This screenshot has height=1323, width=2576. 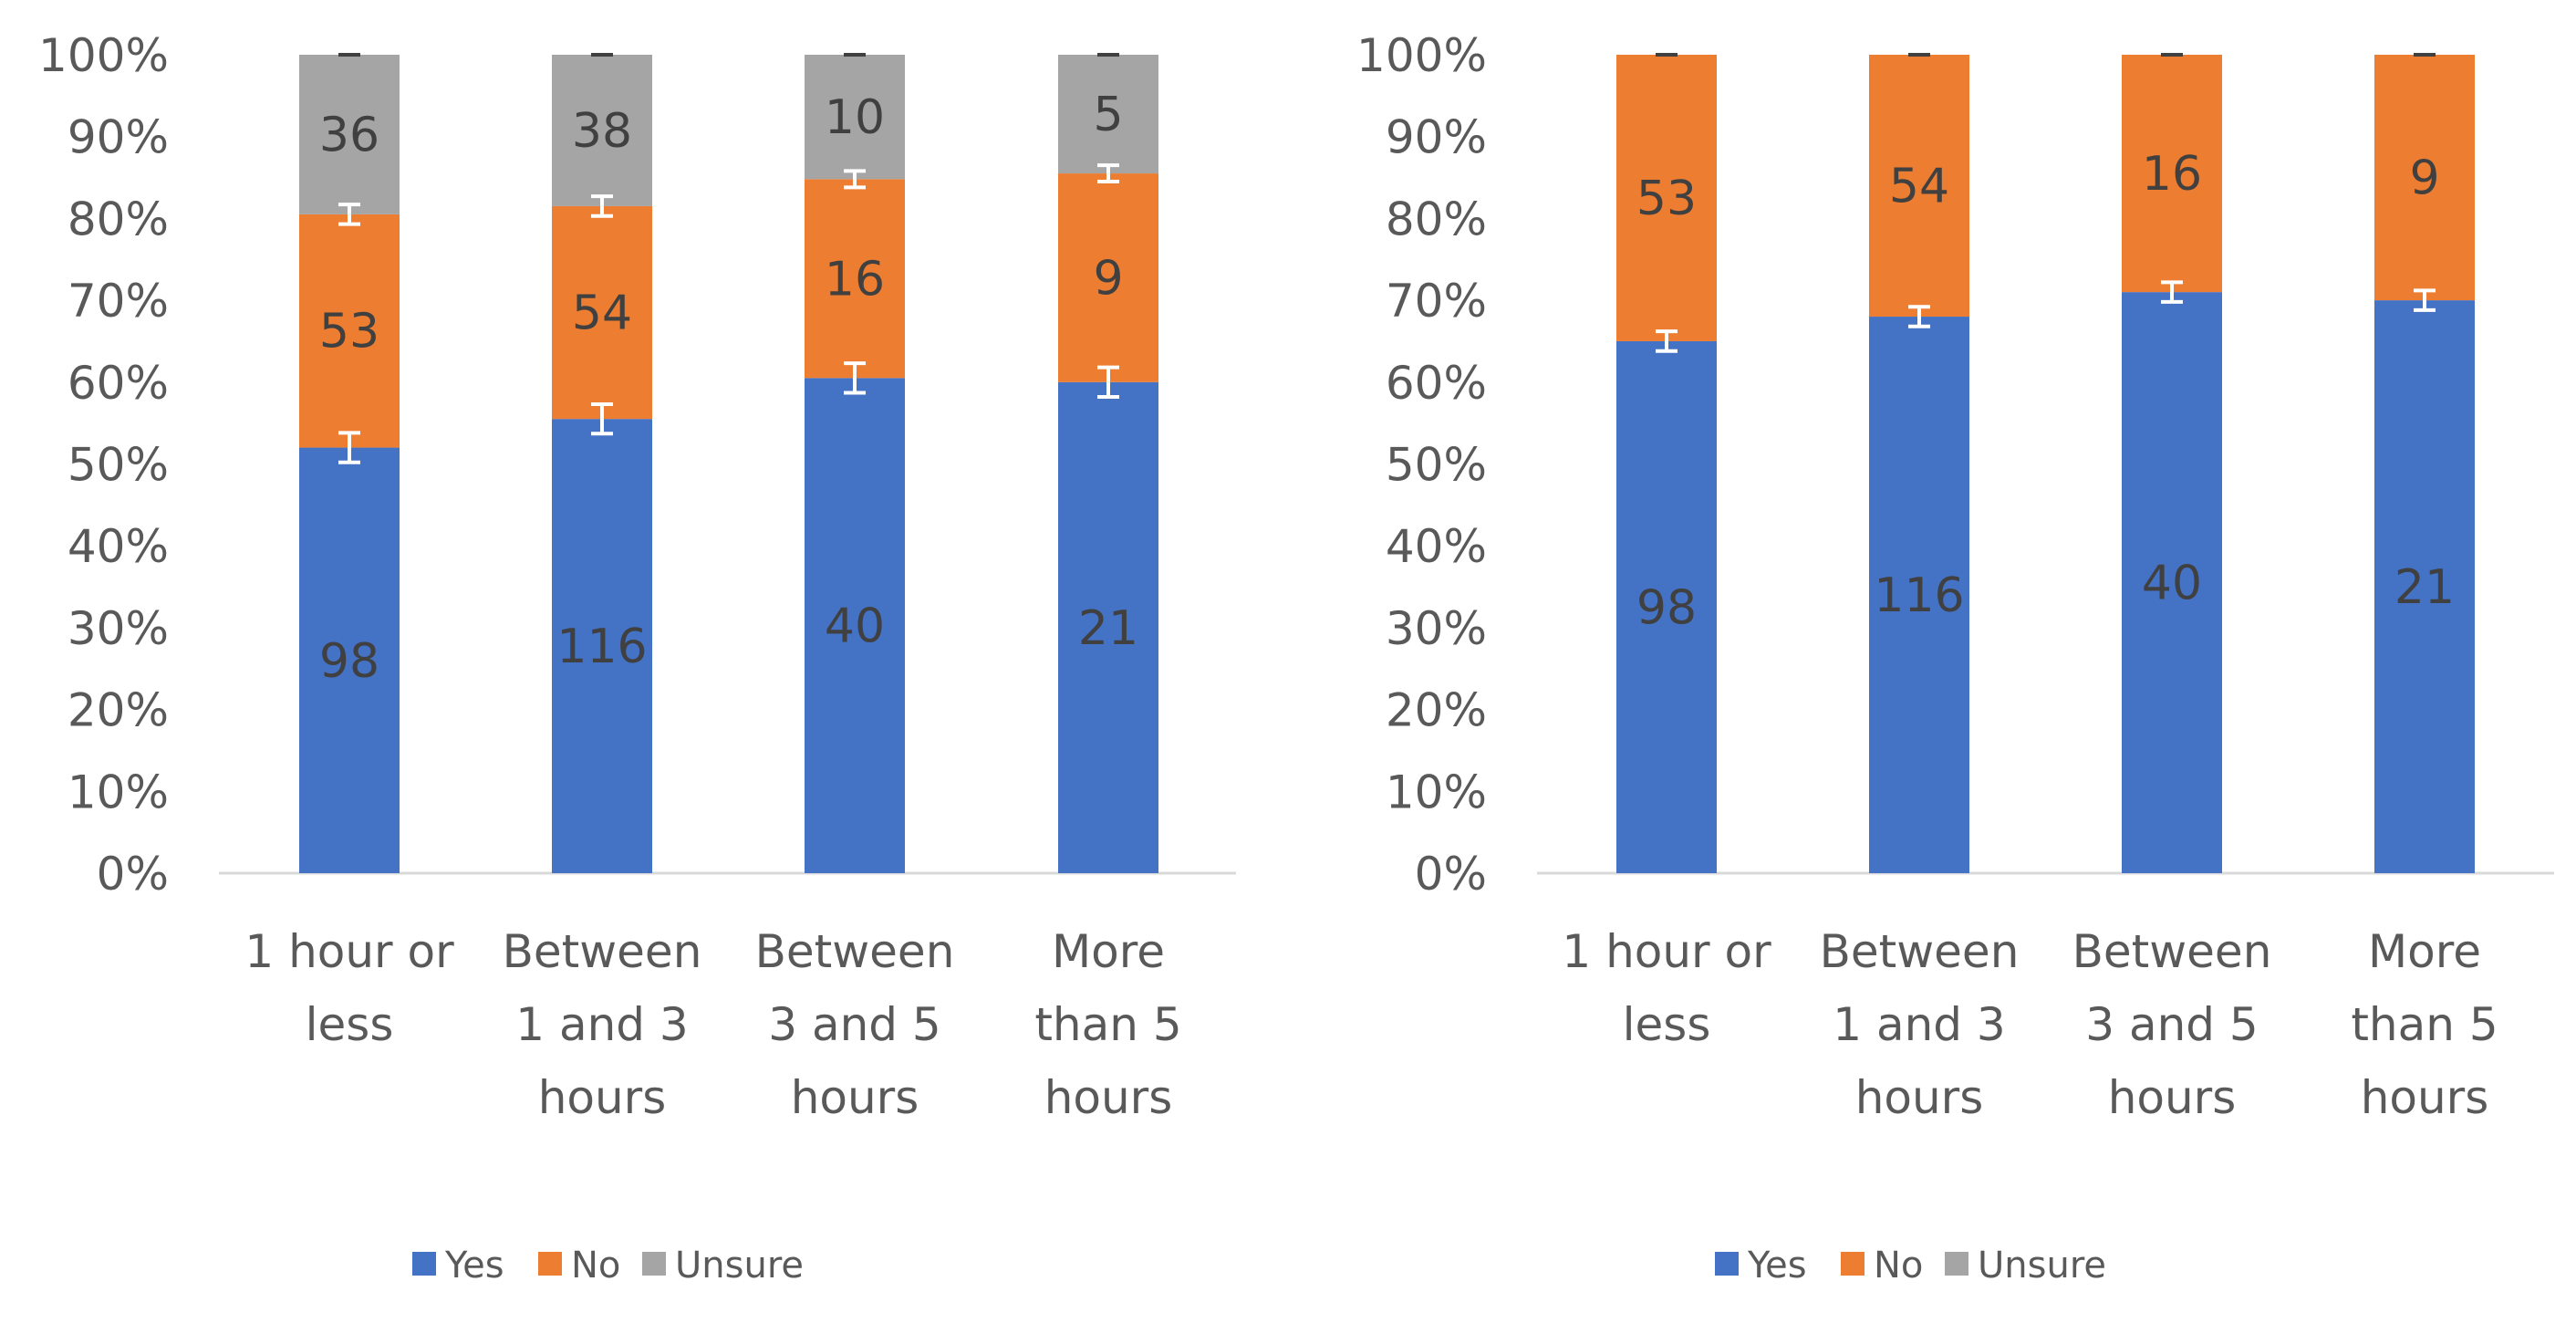 I want to click on data-label-no: 54, so click(x=602, y=314).